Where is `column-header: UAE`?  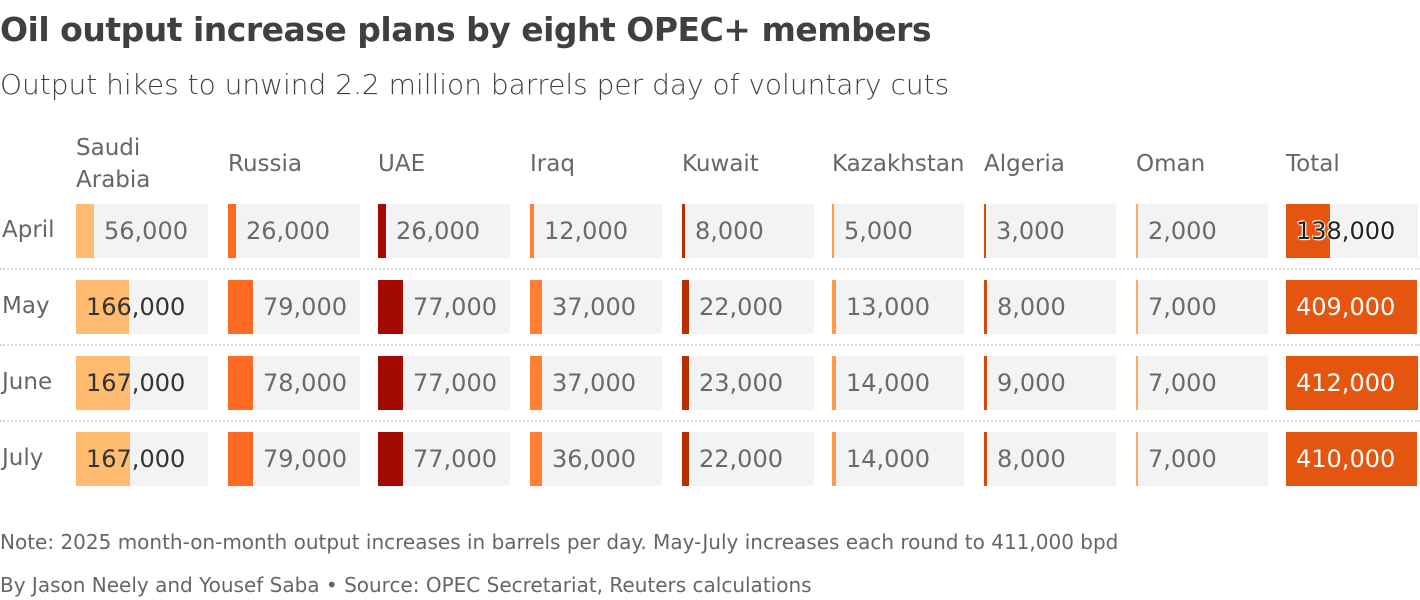 column-header: UAE is located at coordinates (402, 164).